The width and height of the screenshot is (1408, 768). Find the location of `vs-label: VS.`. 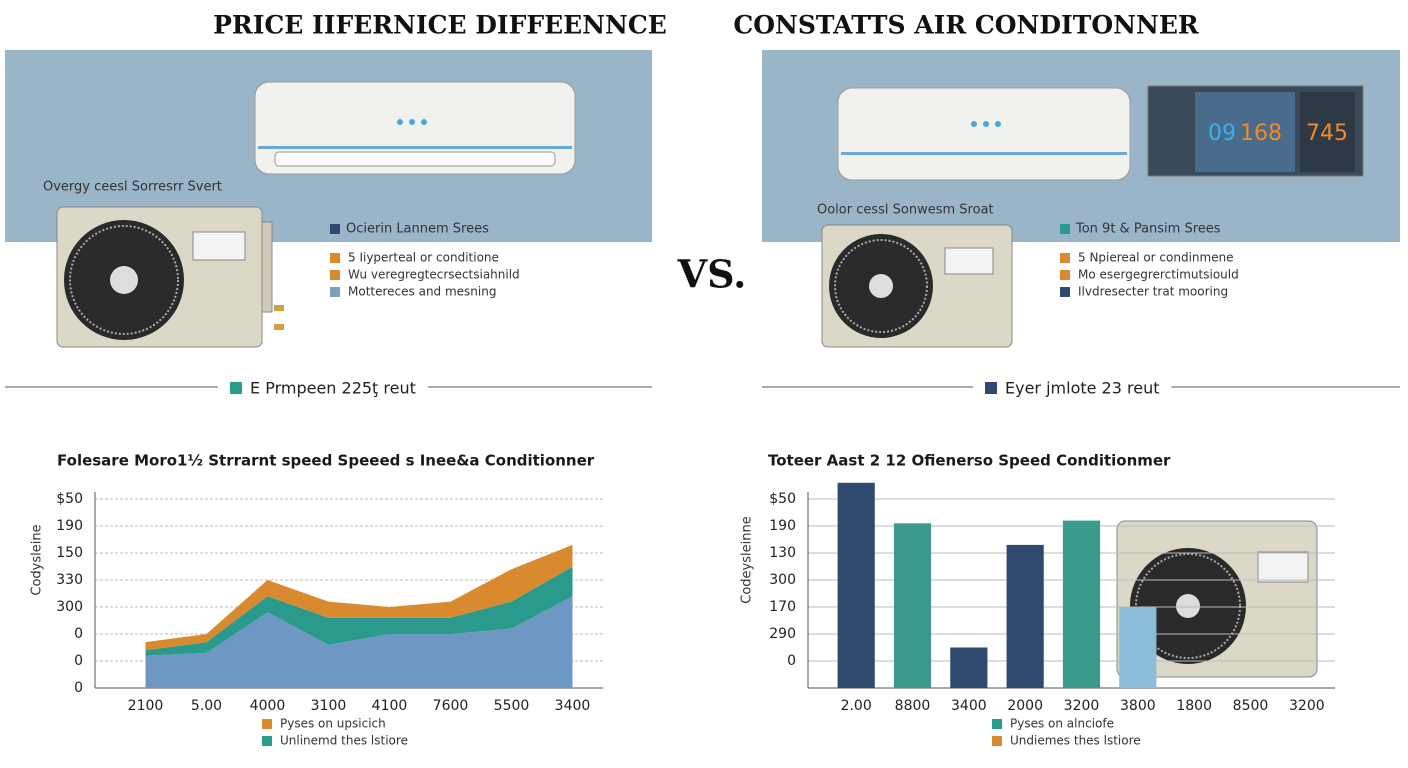

vs-label: VS. is located at coordinates (712, 274).